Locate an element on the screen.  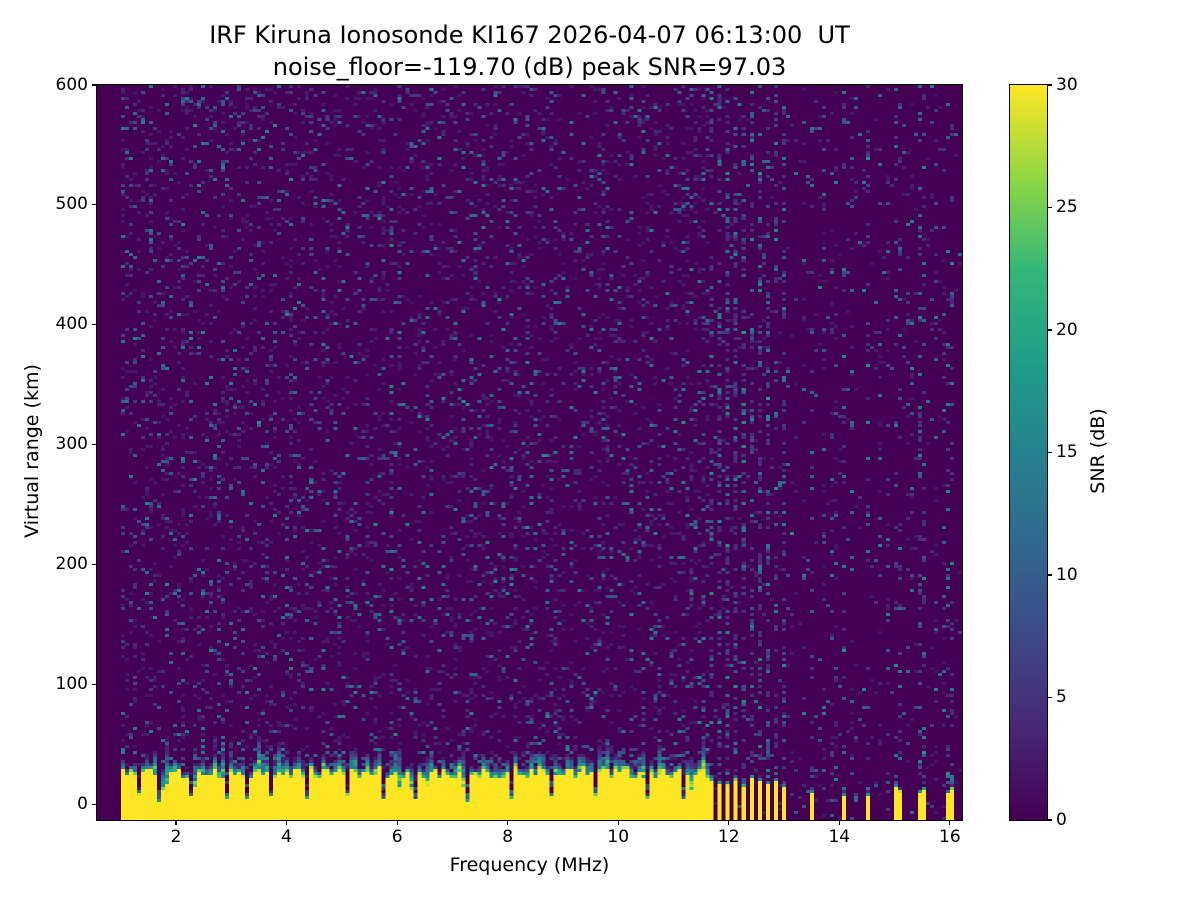
x-tick-label: 2 is located at coordinates (176, 837).